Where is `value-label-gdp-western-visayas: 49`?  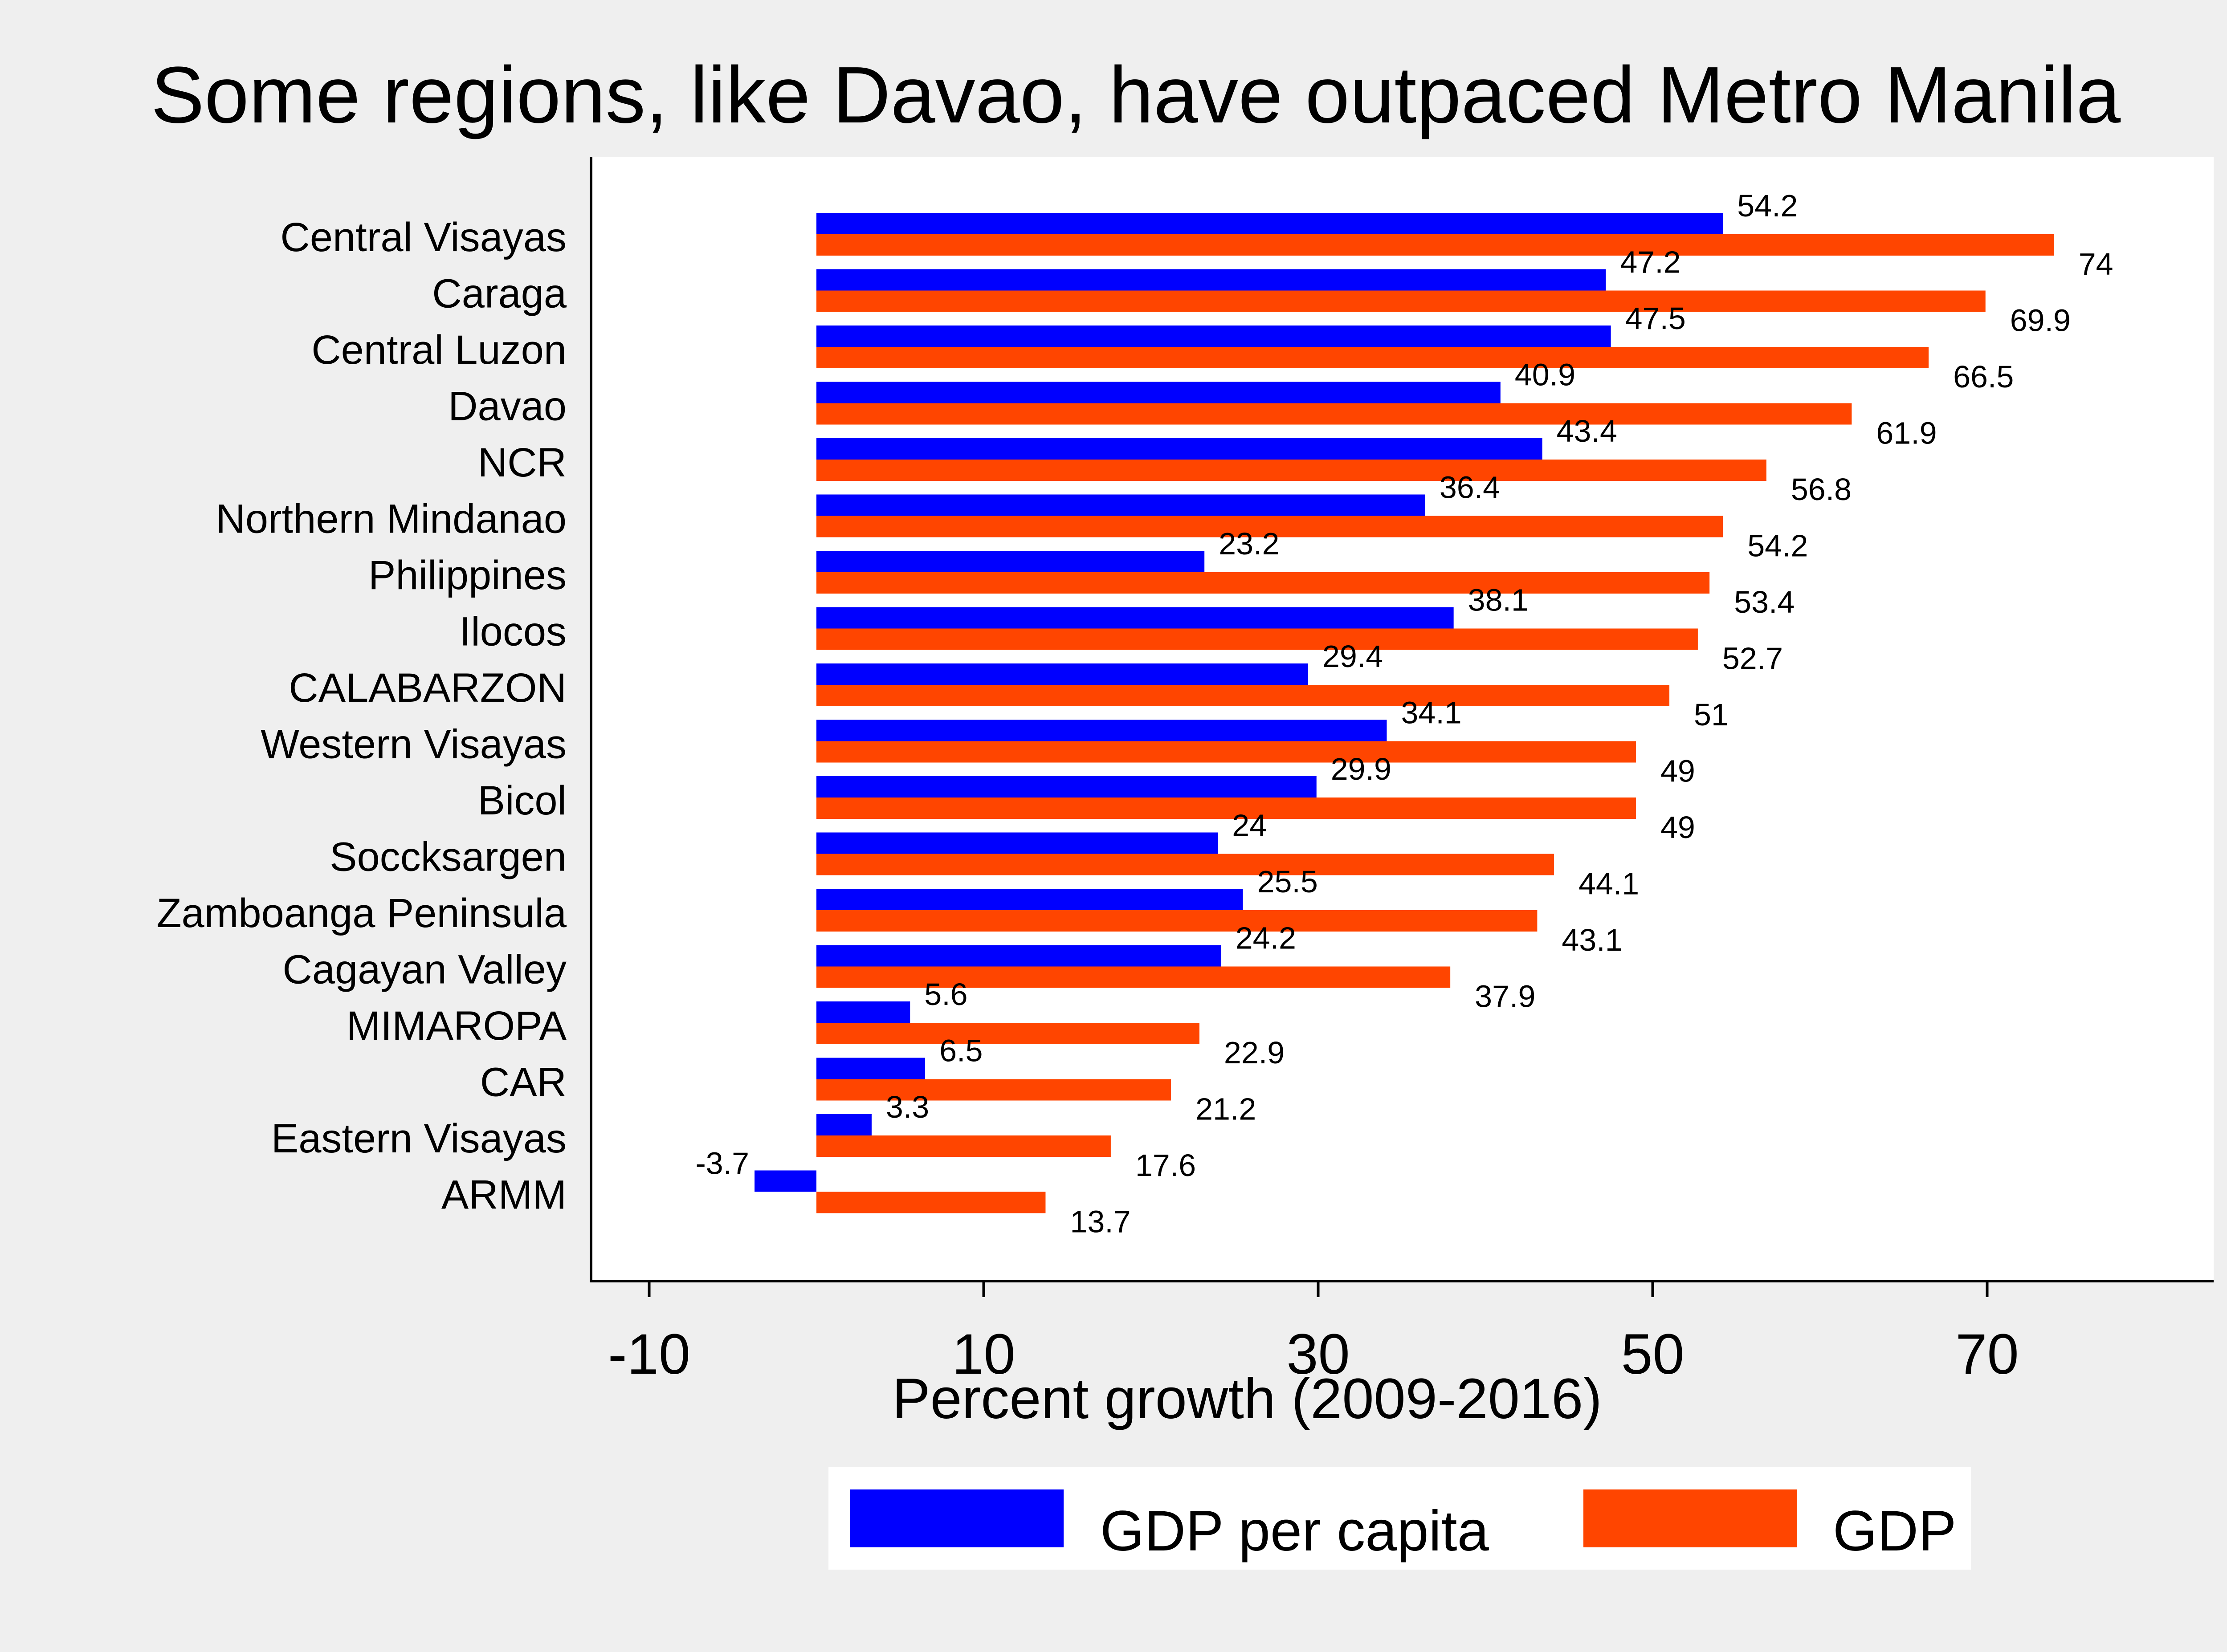
value-label-gdp-western-visayas: 49 is located at coordinates (1677, 771).